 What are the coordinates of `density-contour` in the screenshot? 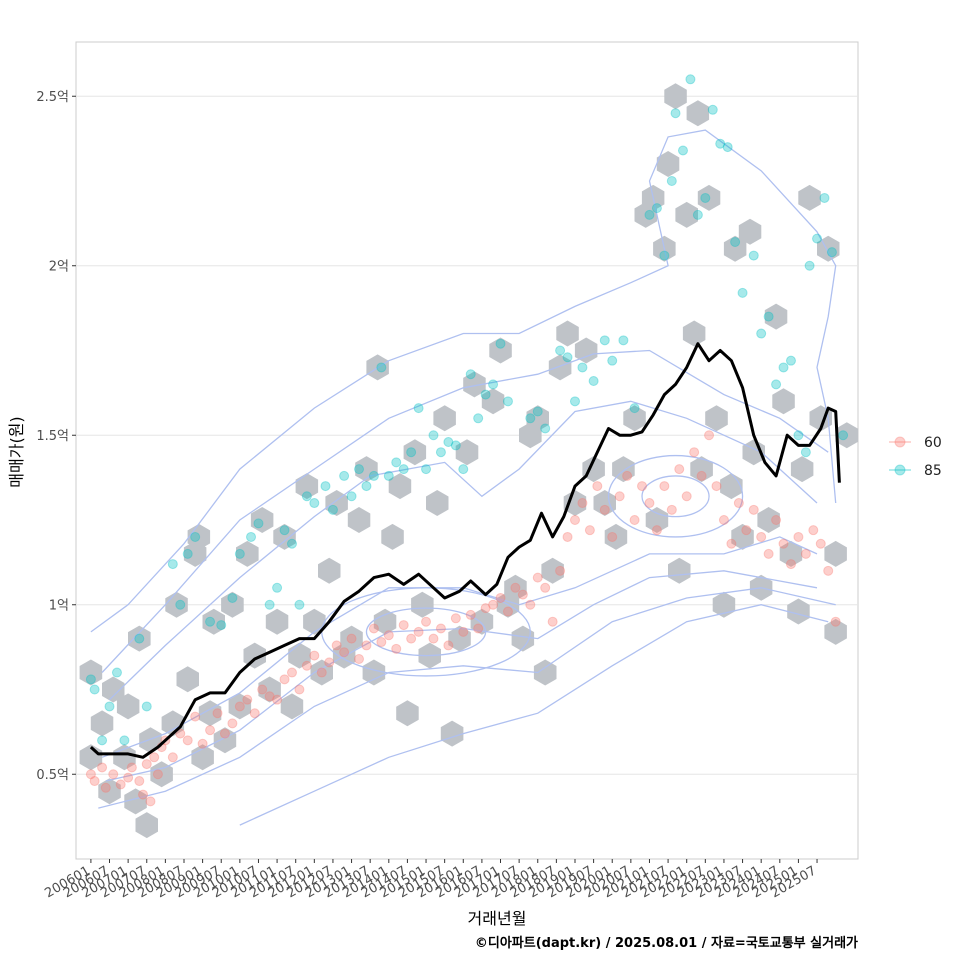 It's located at (426, 632).